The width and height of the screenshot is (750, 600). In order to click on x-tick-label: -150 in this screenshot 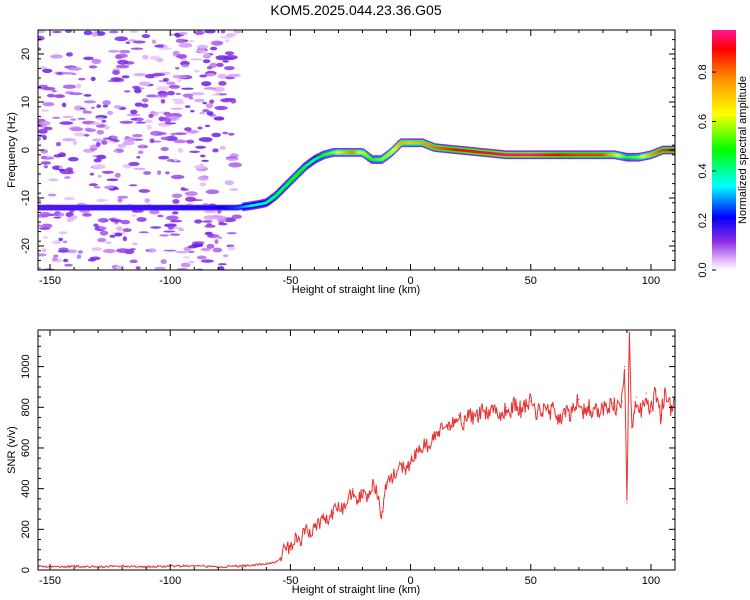, I will do `click(50, 281)`.